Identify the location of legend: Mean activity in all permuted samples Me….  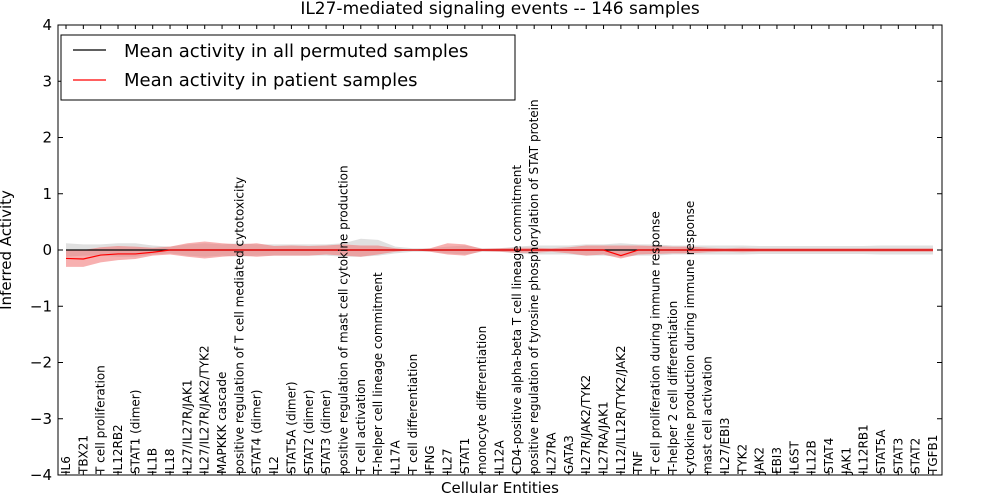
(288, 67).